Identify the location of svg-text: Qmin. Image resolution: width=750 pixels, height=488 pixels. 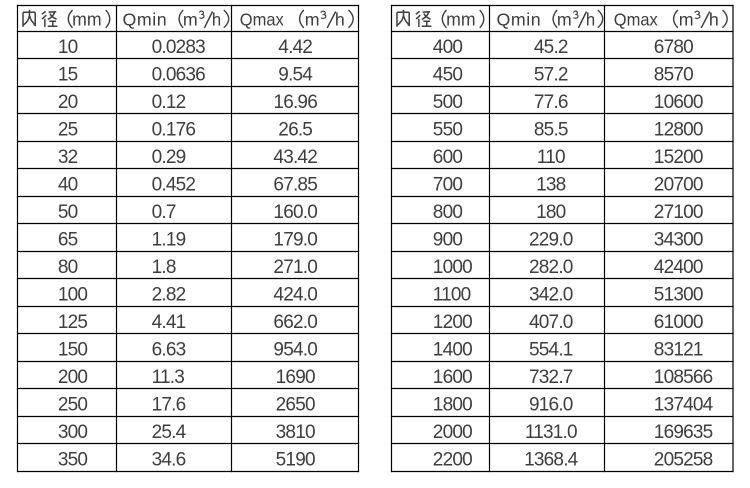
(519, 19).